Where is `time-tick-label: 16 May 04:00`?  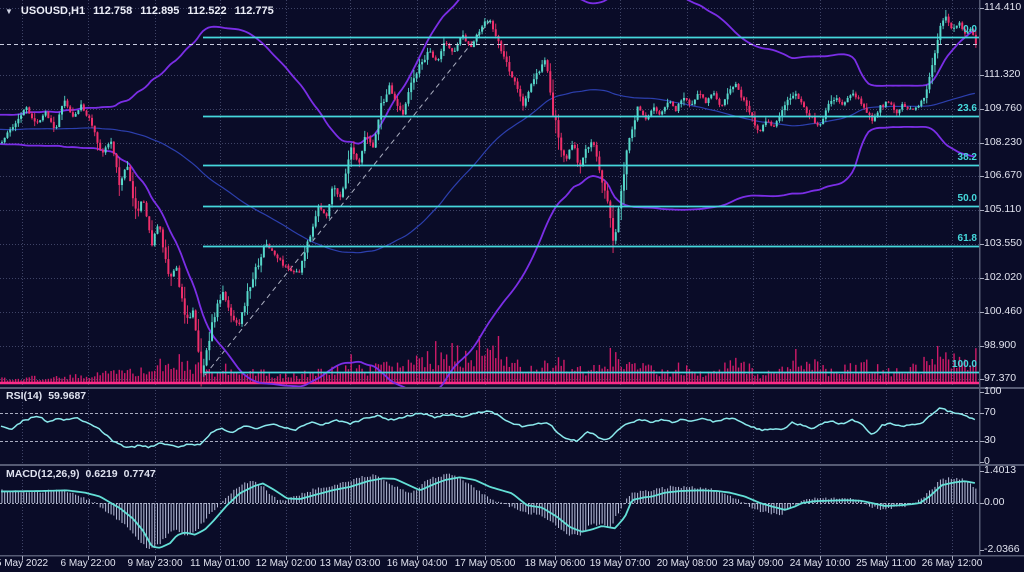 time-tick-label: 16 May 04:00 is located at coordinates (417, 563).